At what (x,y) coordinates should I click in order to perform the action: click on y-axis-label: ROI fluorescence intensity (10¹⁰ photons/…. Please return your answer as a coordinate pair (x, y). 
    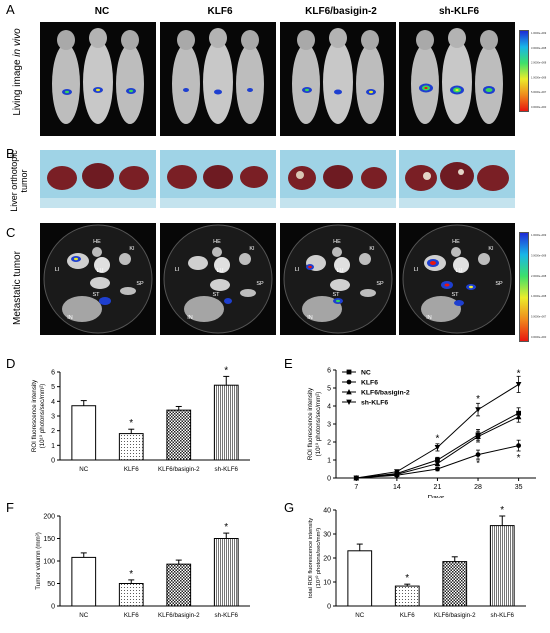
    Looking at the image, I should click on (314, 423).